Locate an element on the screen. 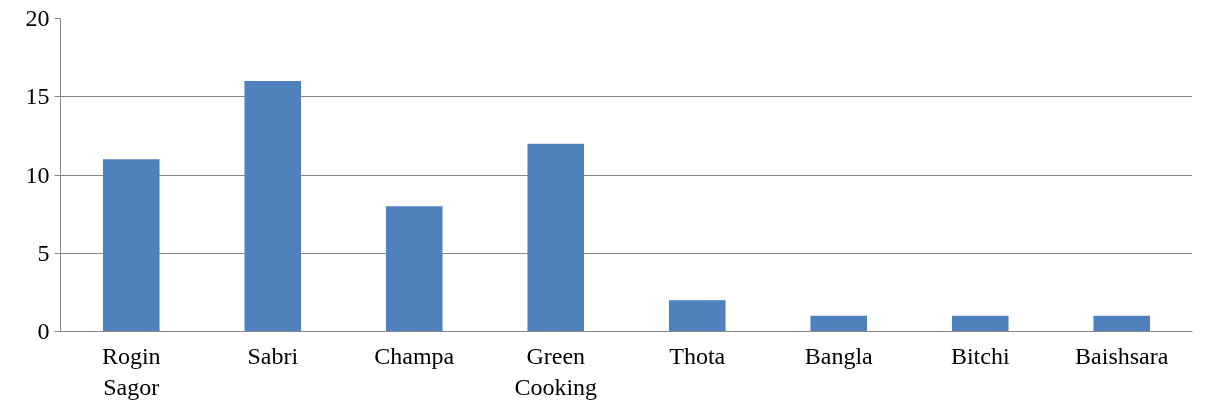  x-tick-label: Bangla is located at coordinates (839, 355).